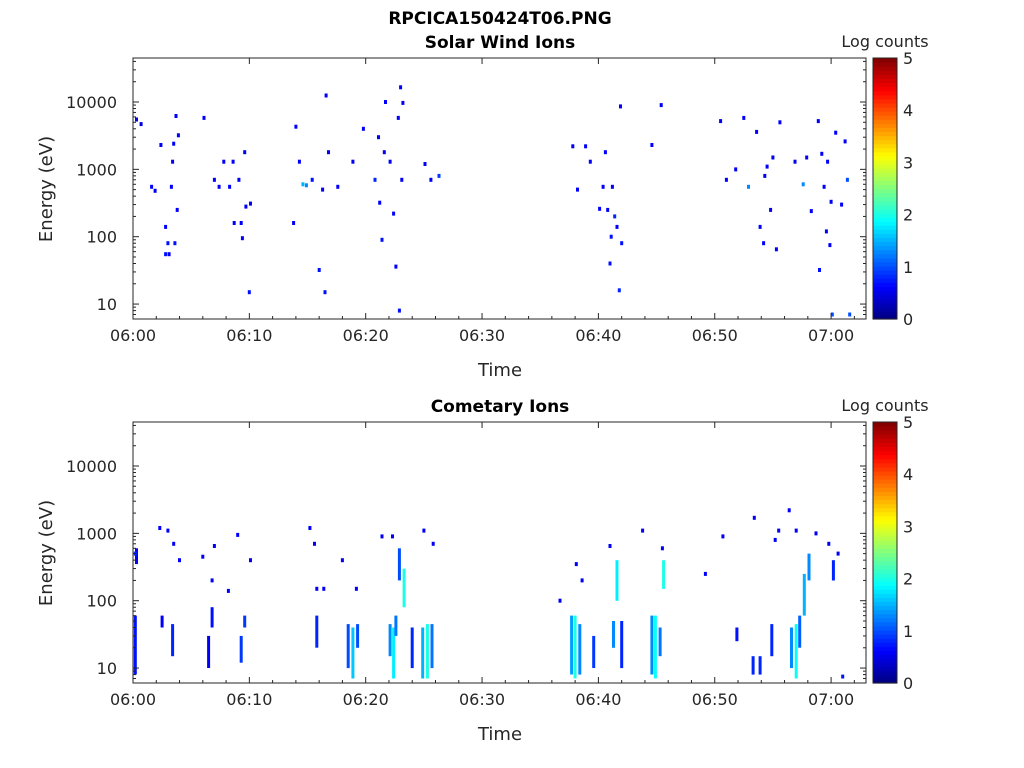  I want to click on colorbar: 0 1 2 3 4 5, so click(892, 553).